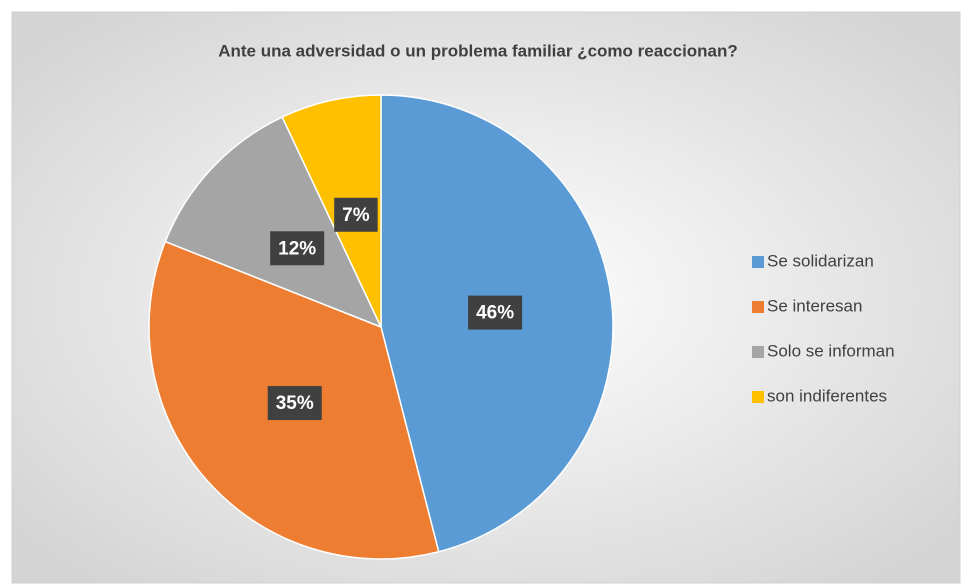 The width and height of the screenshot is (961, 584). I want to click on data-label-text: 7%, so click(356, 215).